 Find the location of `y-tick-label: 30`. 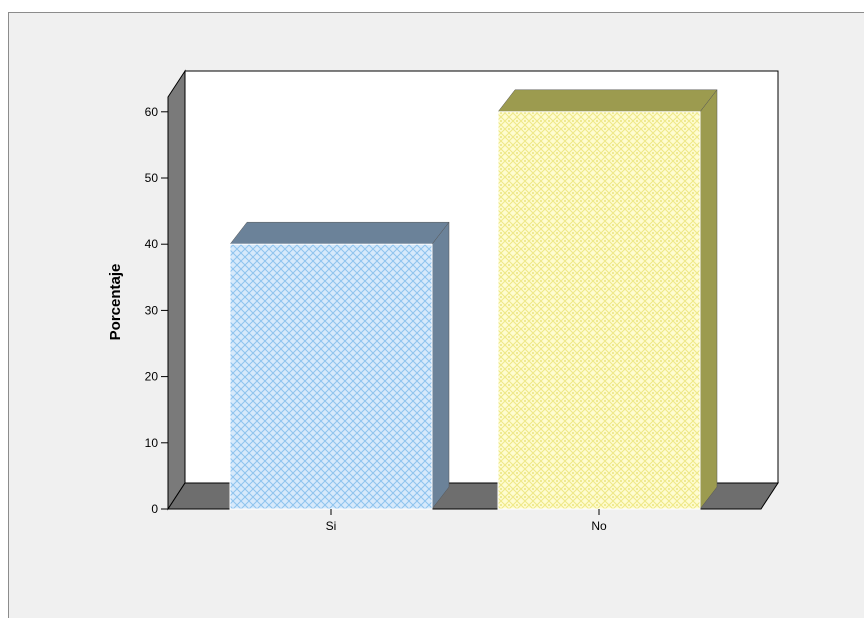

y-tick-label: 30 is located at coordinates (152, 310).